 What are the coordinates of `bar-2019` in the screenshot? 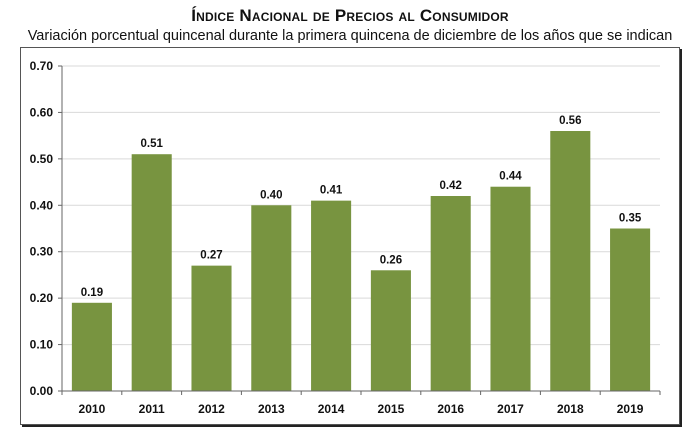 It's located at (630, 309).